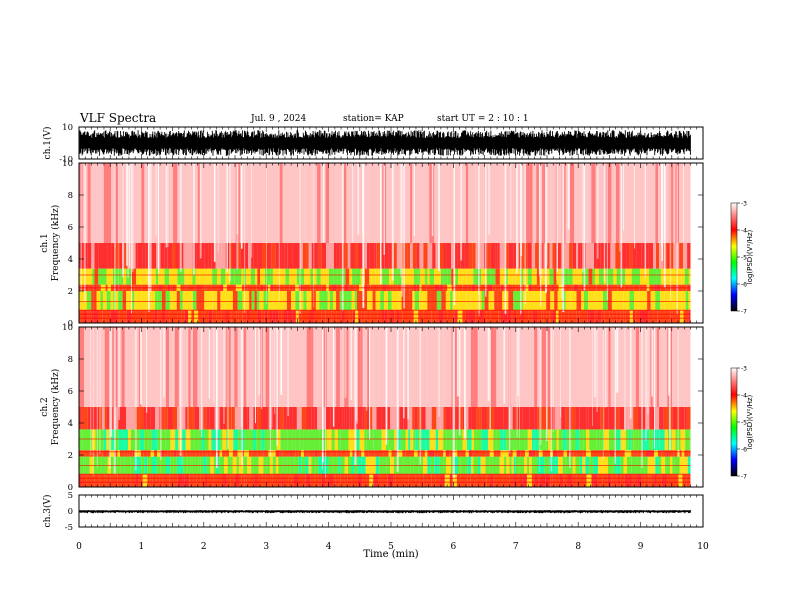 This screenshot has width=792, height=612. I want to click on ch1-colorbar, so click(734, 257).